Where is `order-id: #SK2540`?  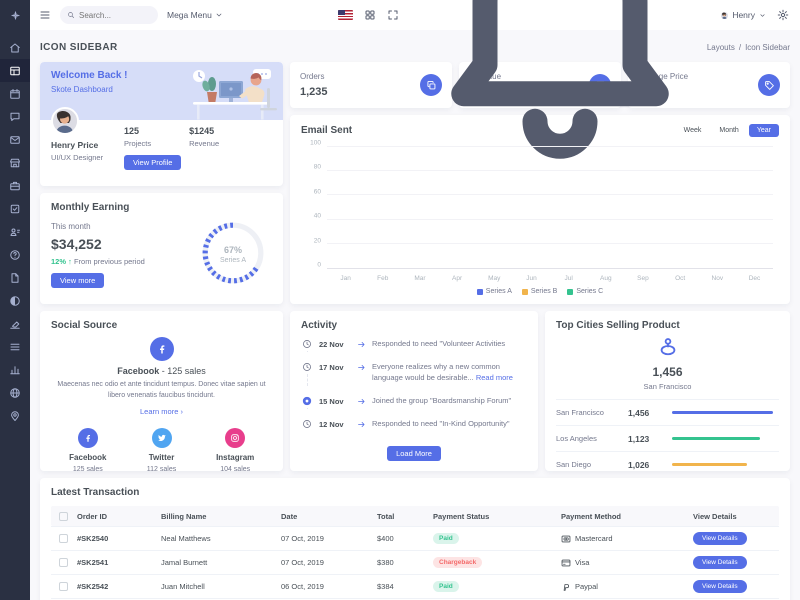 order-id: #SK2540 is located at coordinates (93, 538).